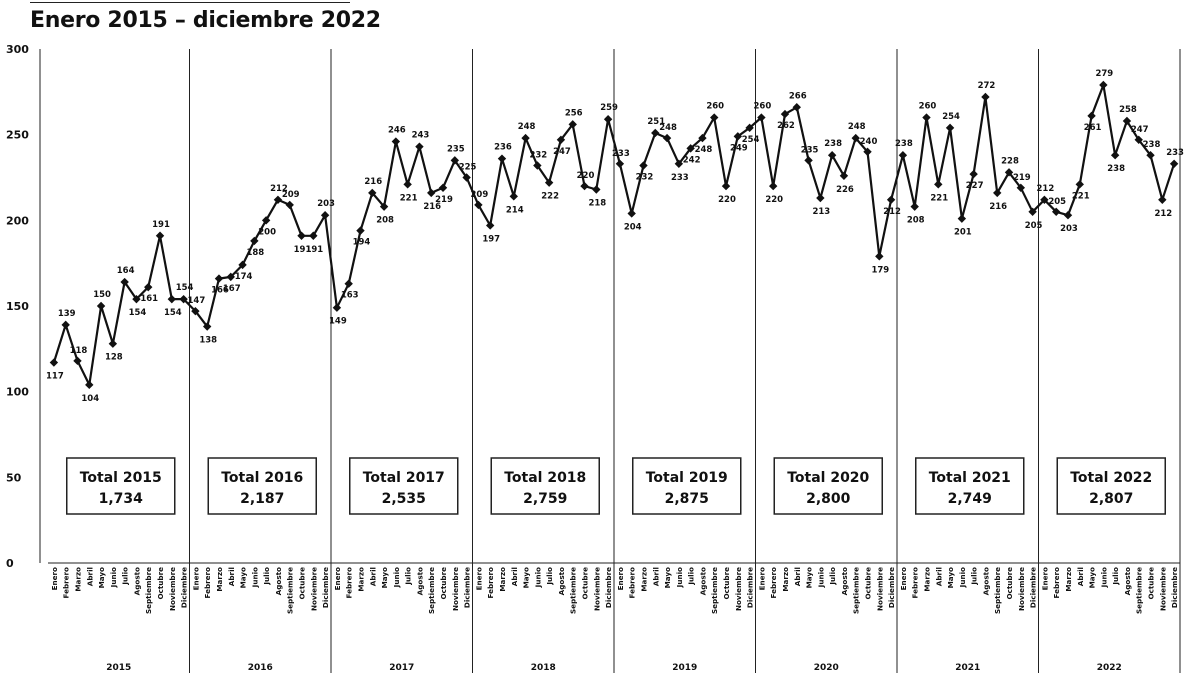 The image size is (1187, 673). What do you see at coordinates (916, 221) in the screenshot?
I see `data-label: 208` at bounding box center [916, 221].